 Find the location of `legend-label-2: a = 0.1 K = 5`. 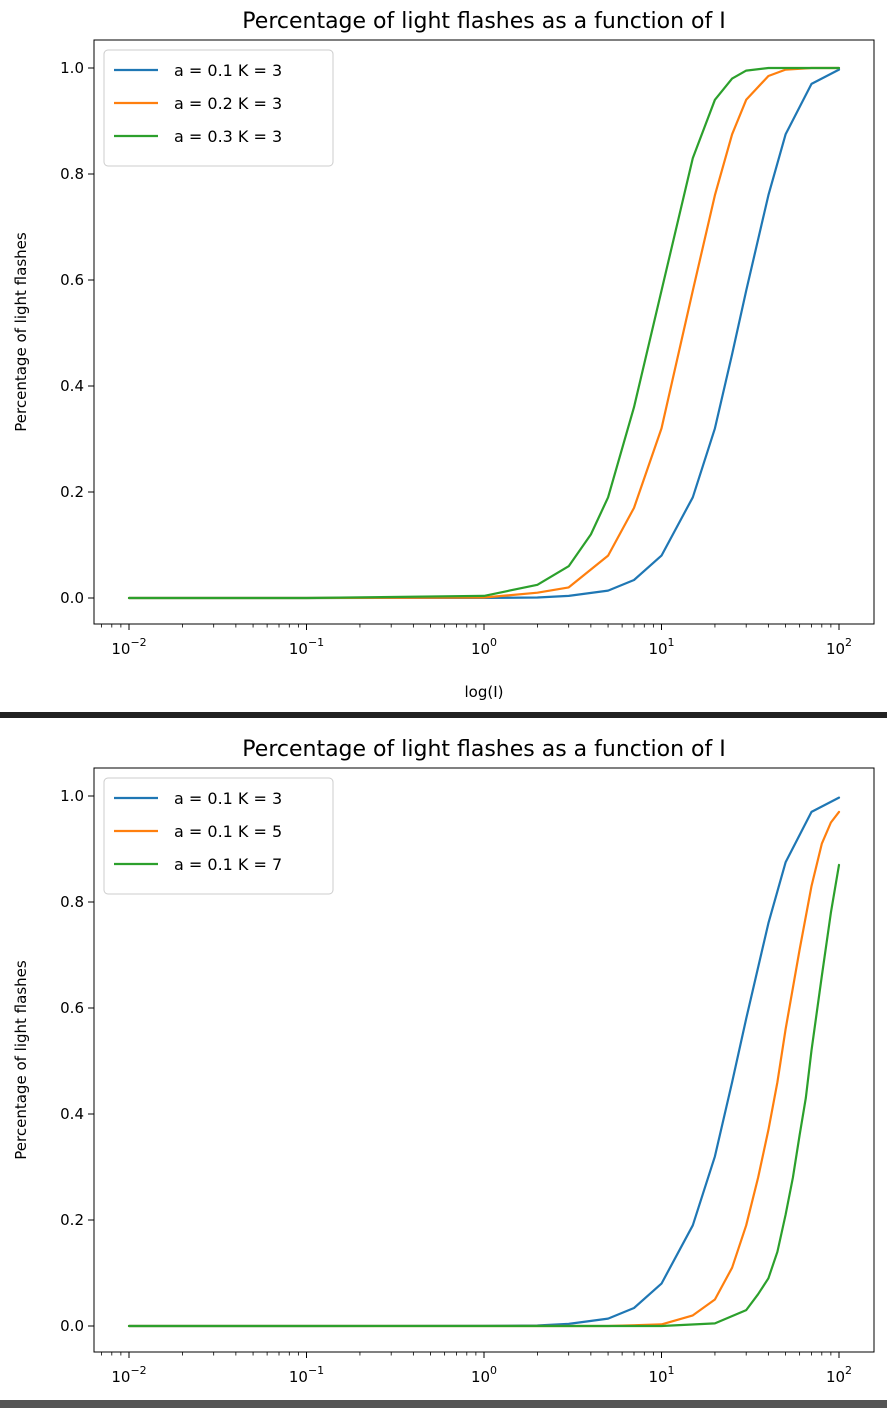

legend-label-2: a = 0.1 K = 5 is located at coordinates (228, 831).